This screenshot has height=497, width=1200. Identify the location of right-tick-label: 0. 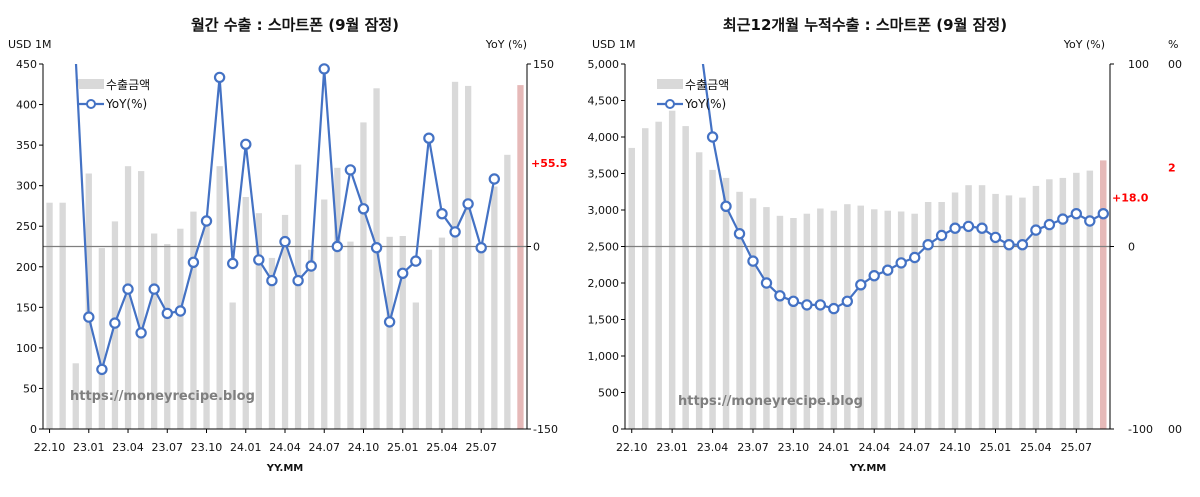
(1131, 247).